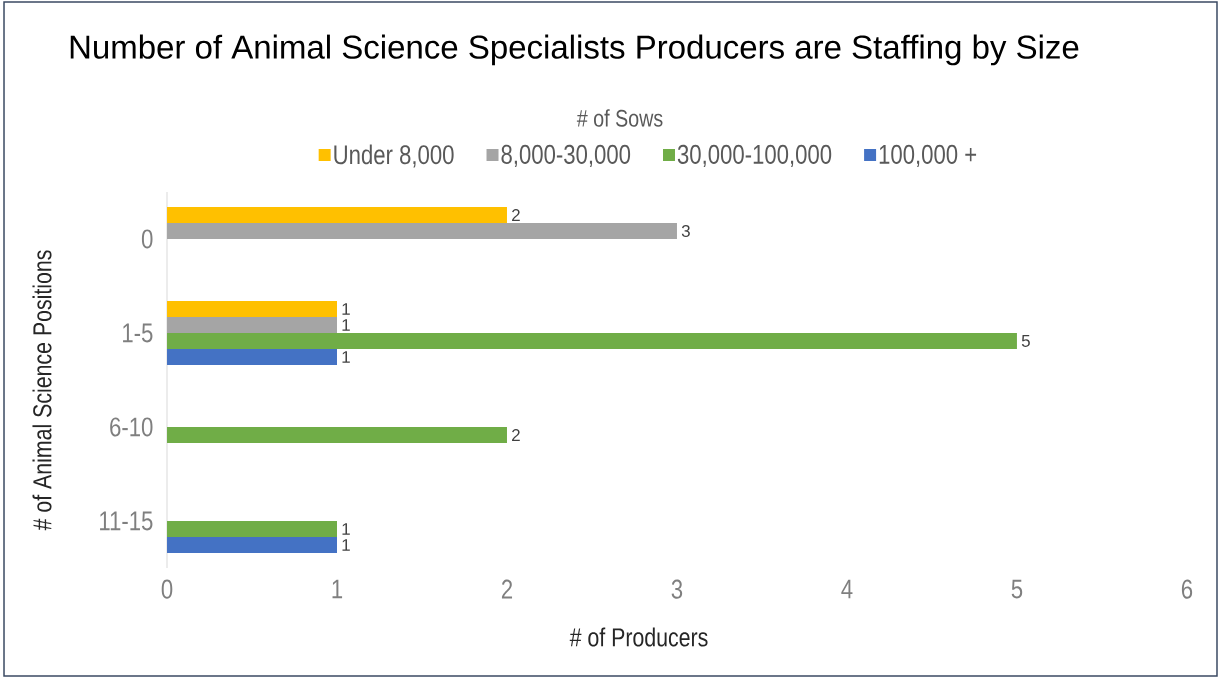  I want to click on legend-label: Under 8,000, so click(394, 156).